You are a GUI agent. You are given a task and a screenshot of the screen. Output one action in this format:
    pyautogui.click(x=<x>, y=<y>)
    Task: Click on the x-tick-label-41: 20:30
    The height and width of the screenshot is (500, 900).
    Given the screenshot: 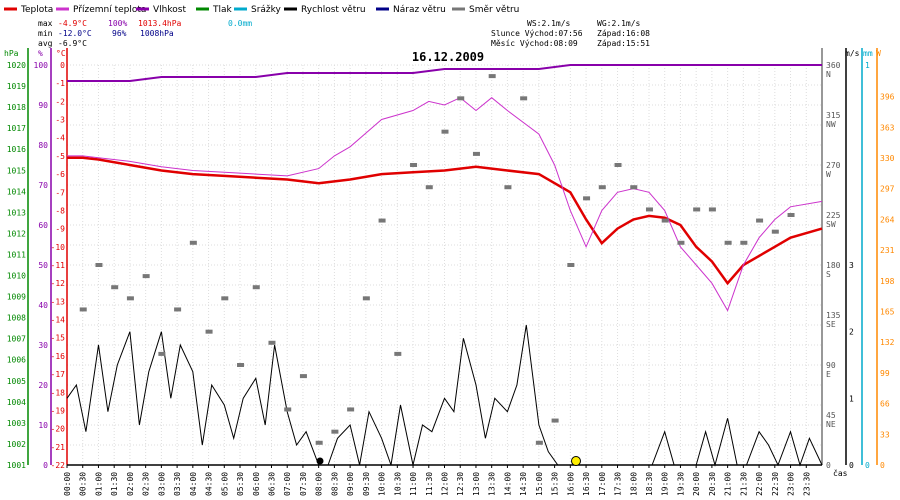 What is the action you would take?
    pyautogui.click(x=712, y=484)
    